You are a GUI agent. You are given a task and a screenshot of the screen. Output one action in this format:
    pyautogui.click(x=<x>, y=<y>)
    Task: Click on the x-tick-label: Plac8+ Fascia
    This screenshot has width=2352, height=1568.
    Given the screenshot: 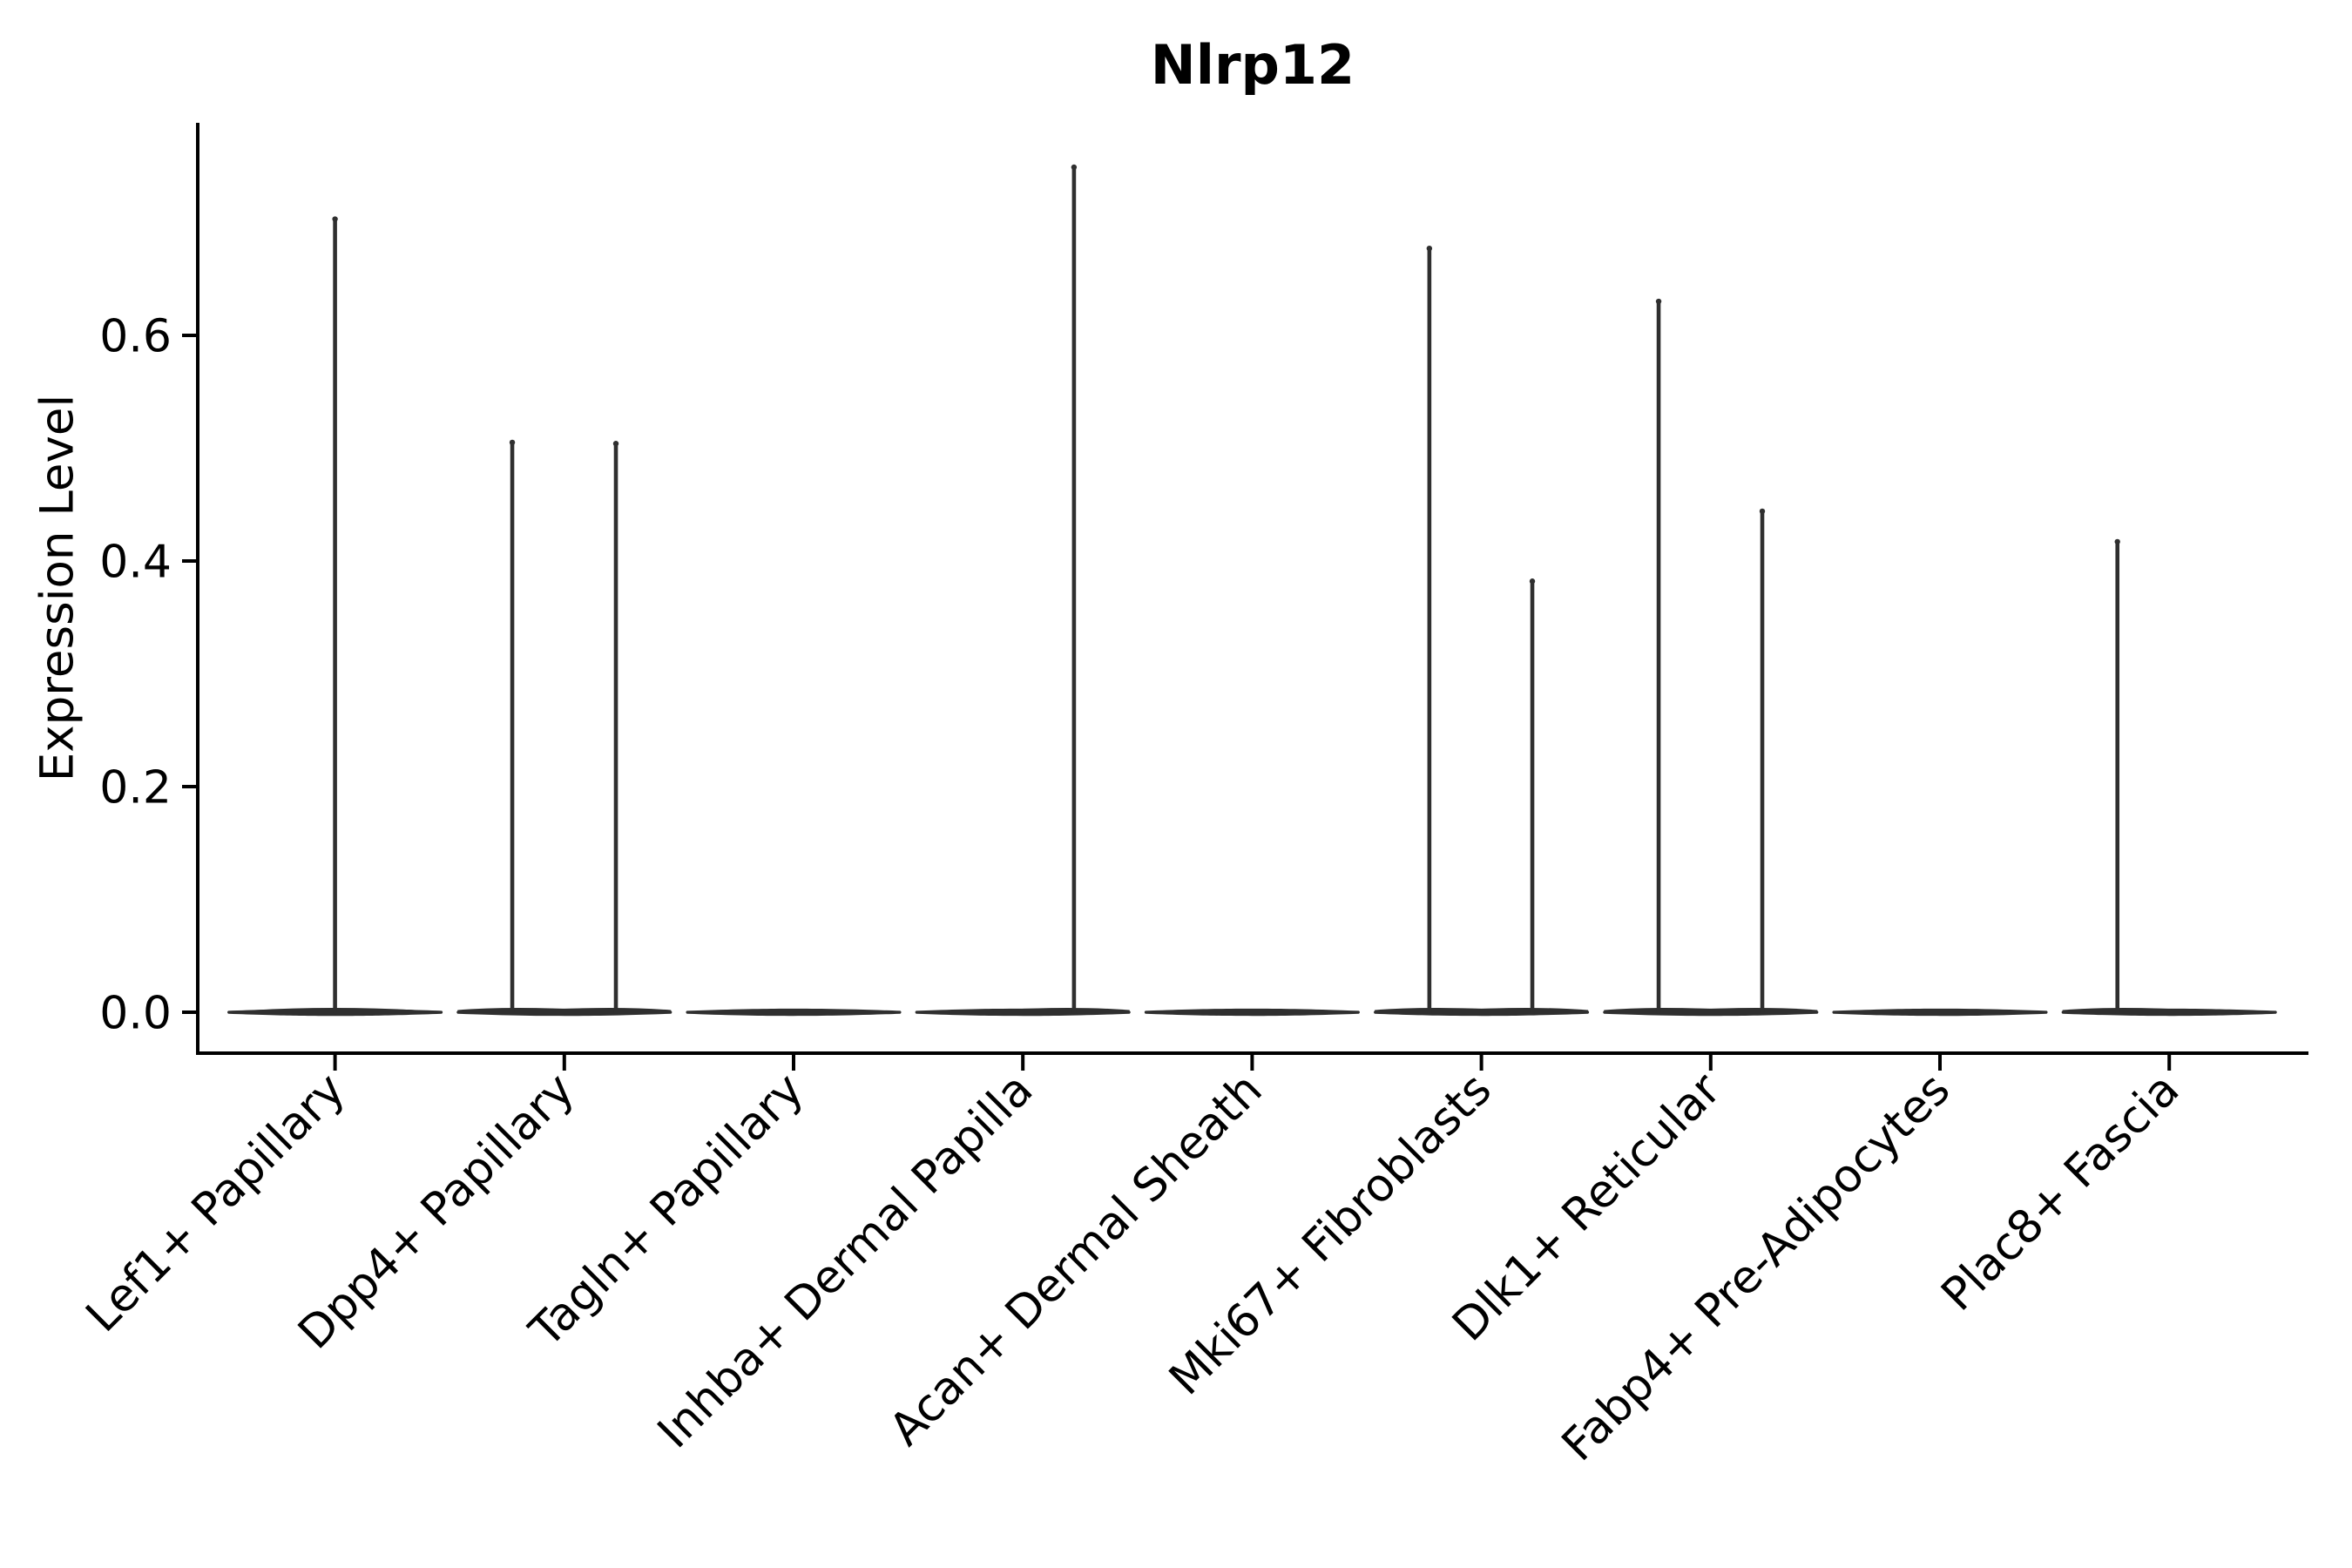 What is the action you would take?
    pyautogui.click(x=2061, y=1192)
    